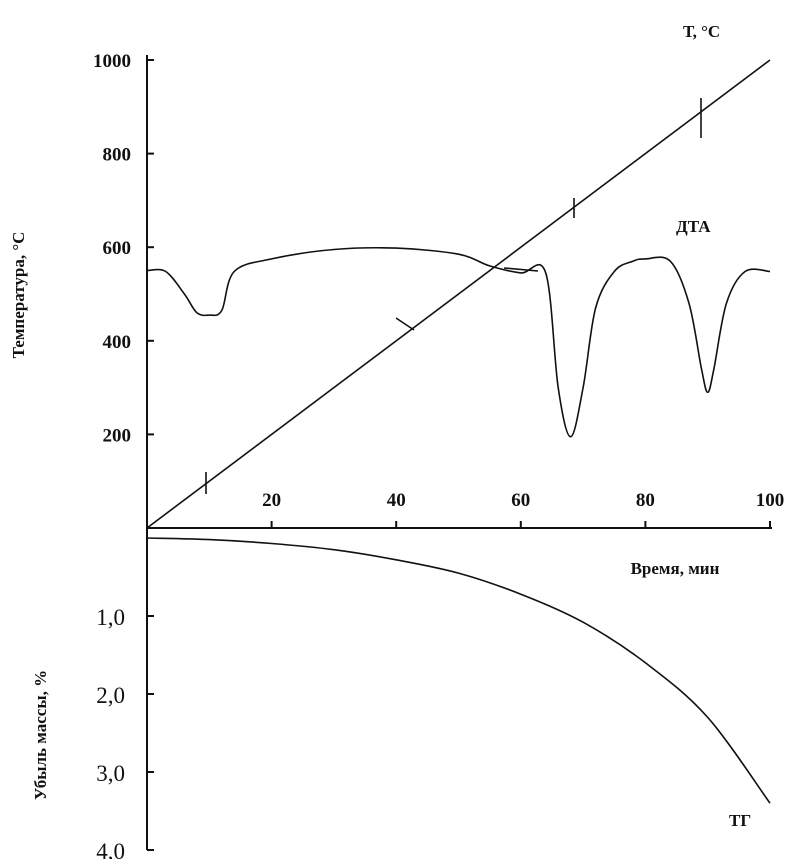 Image resolution: width=785 pixels, height=859 pixels. Describe the element at coordinates (110, 617) in the screenshot. I see `mass-loss-tick-label: 1,0` at that location.